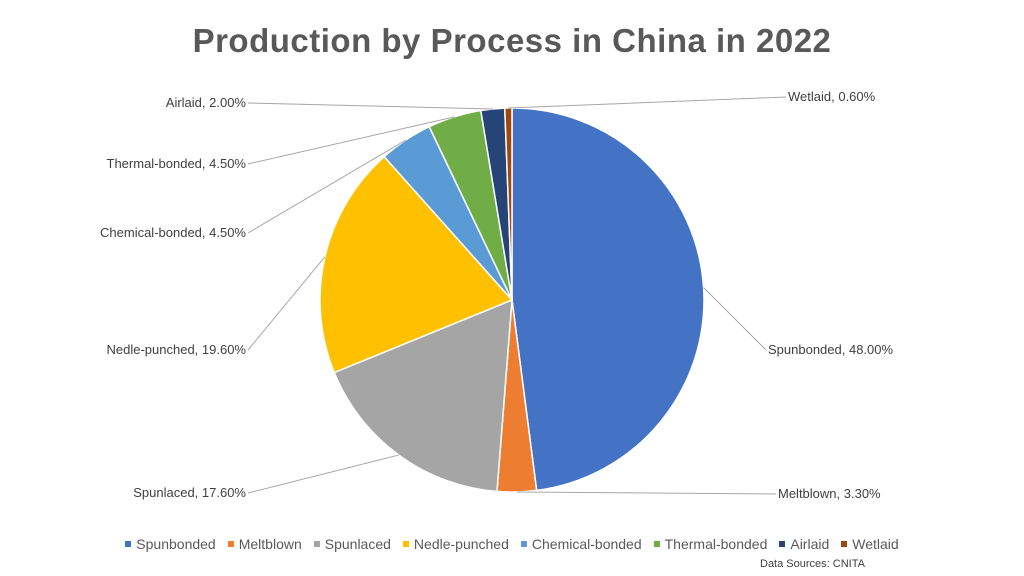  I want to click on legend-entry: Wetlaid, so click(870, 544).